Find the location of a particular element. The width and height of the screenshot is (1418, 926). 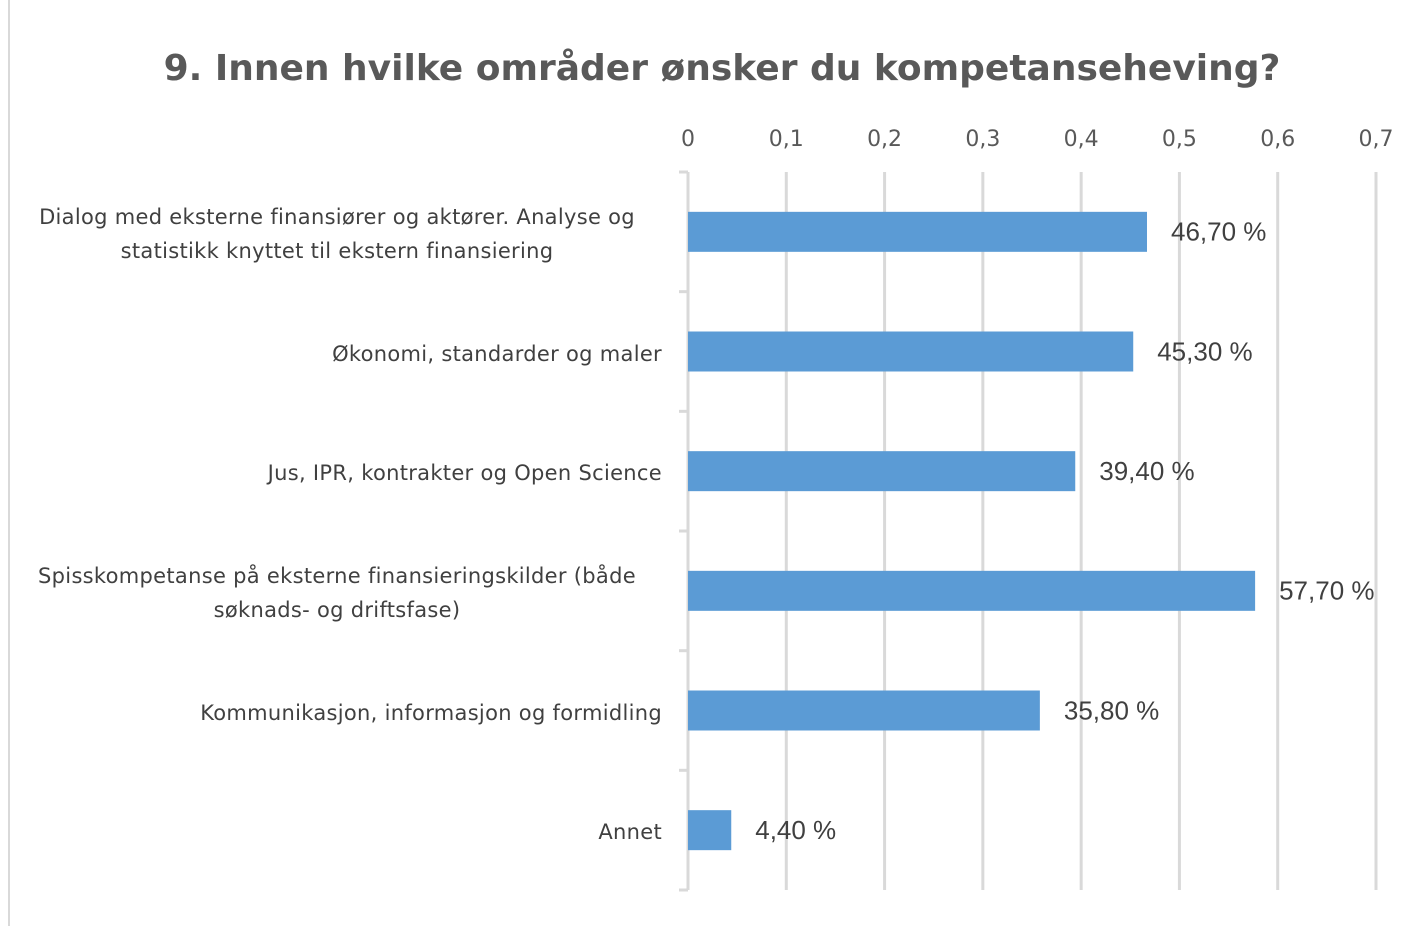

y-tick-label: Jus, IPR, kontrakter og Open Science is located at coordinates (464, 473).